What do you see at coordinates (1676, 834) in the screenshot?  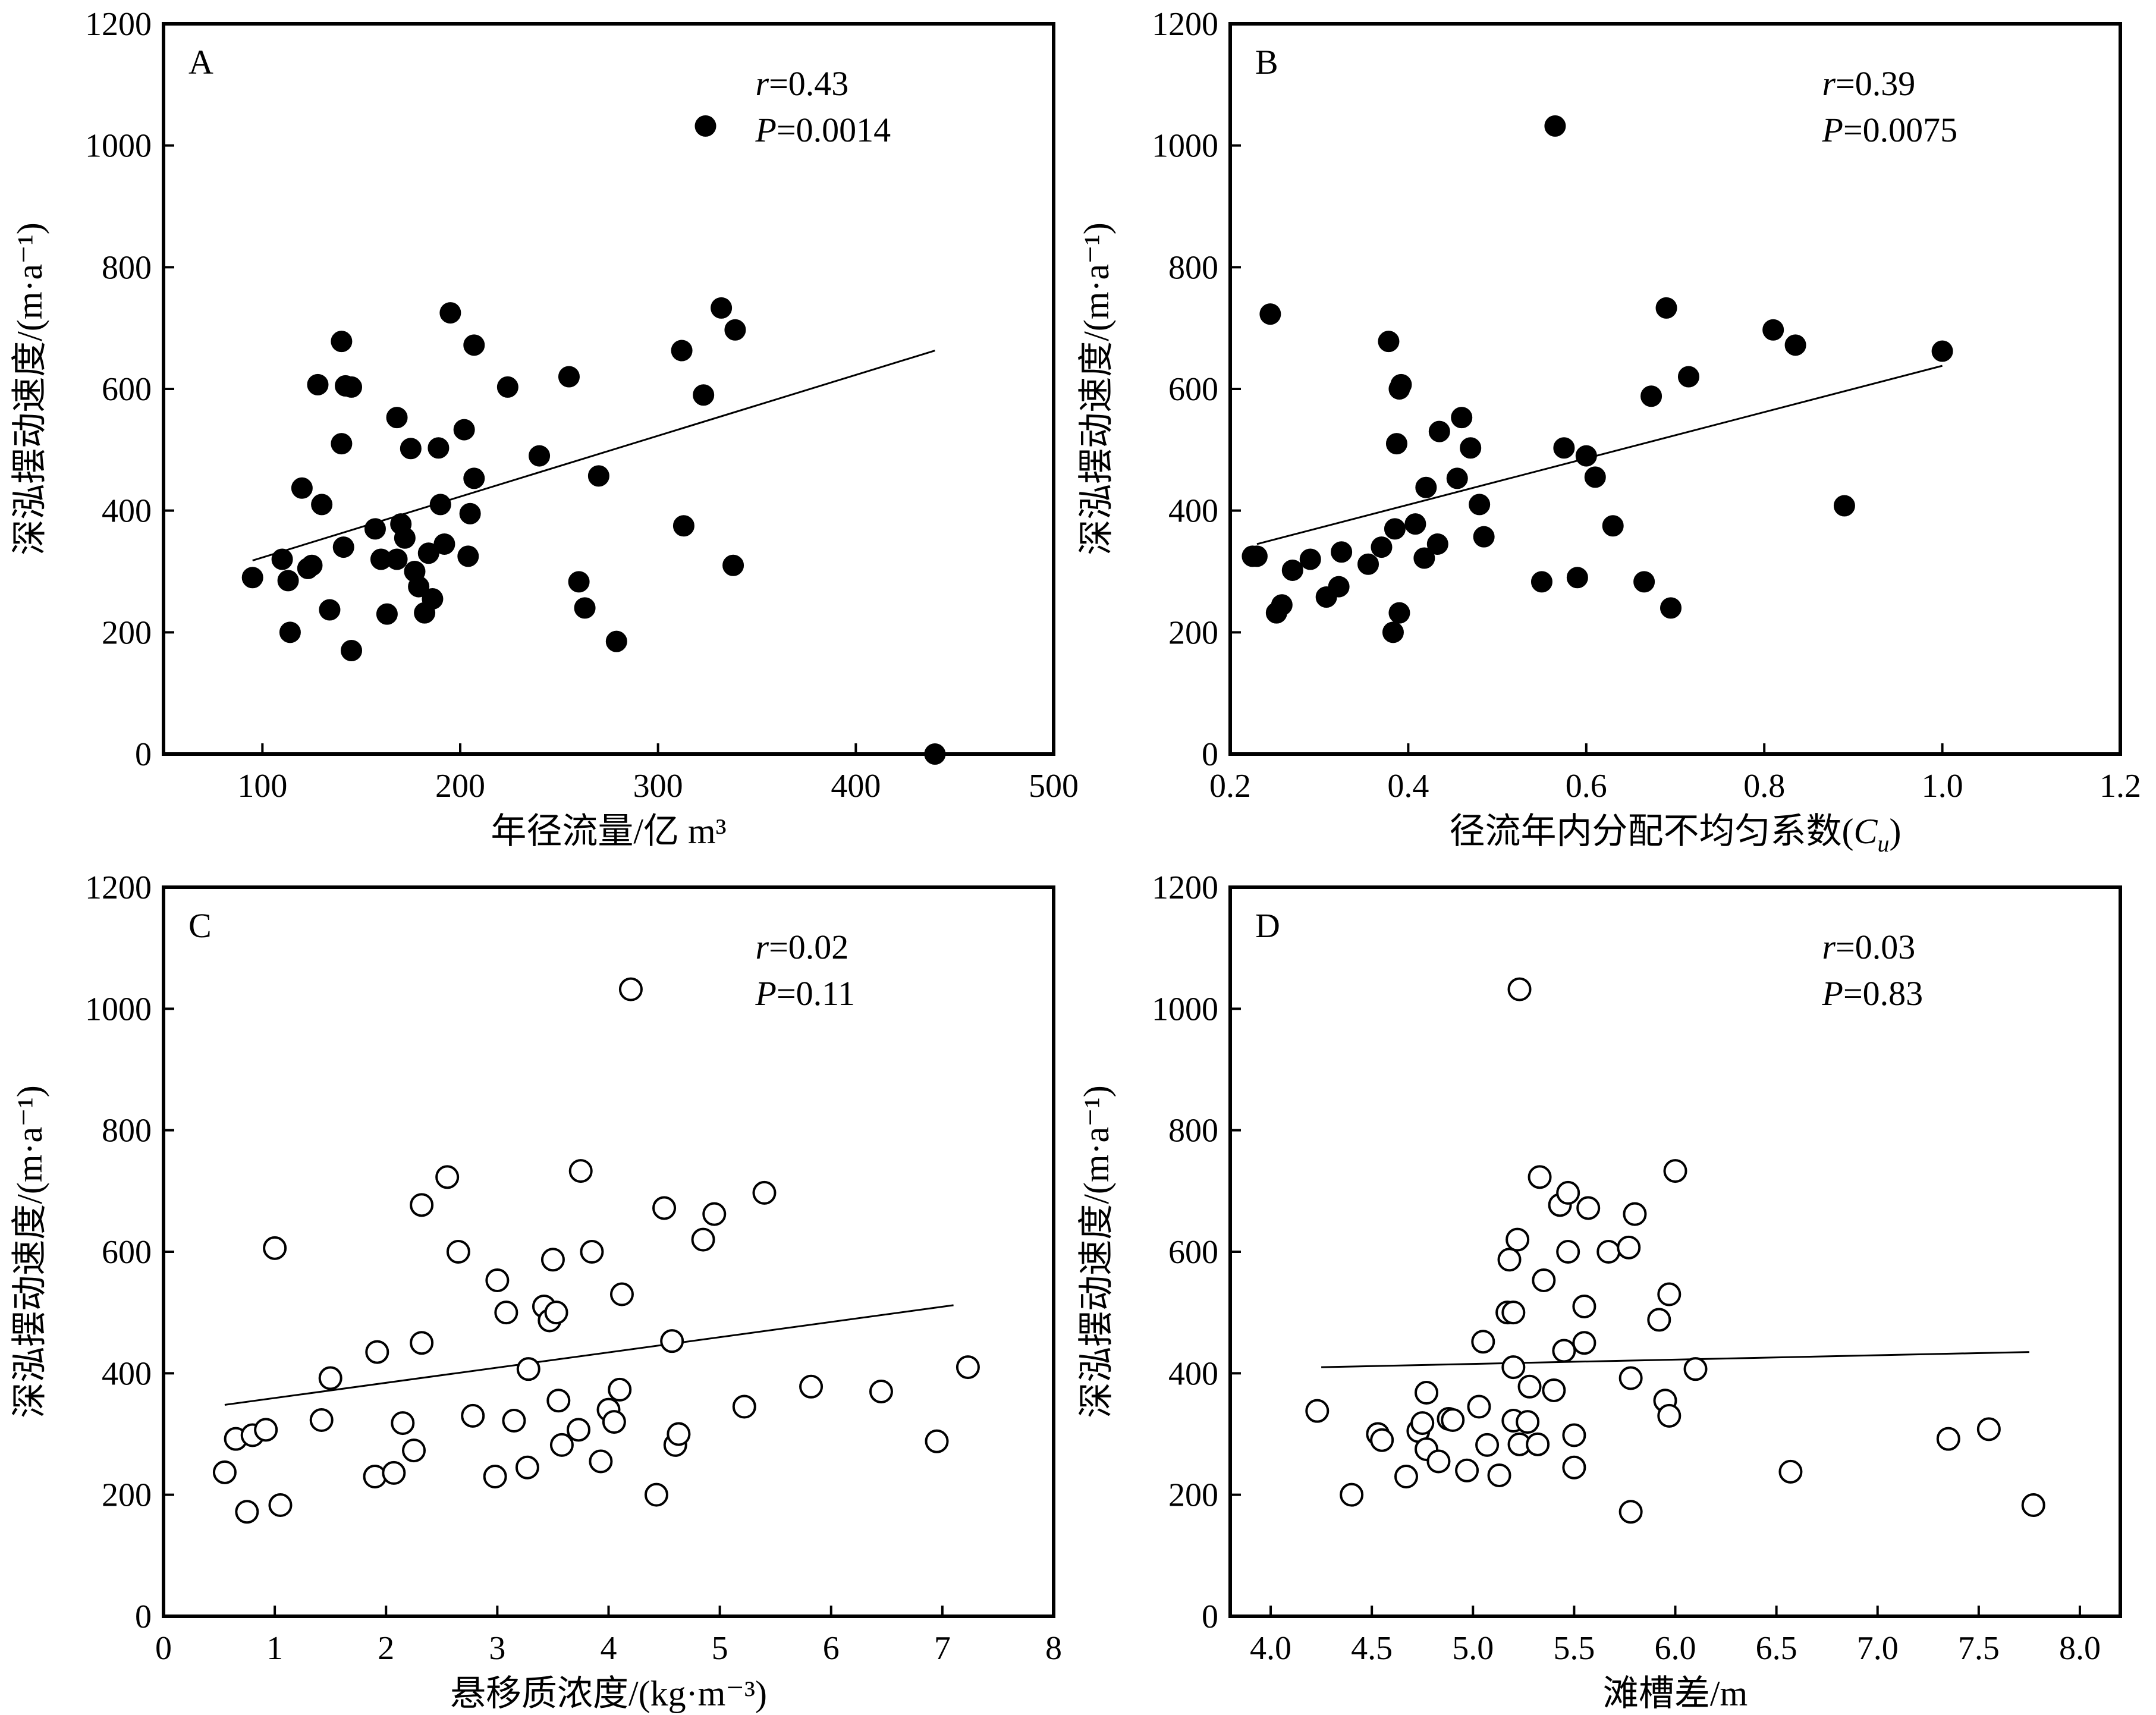 I see `x-axis-title: 径流年内分配不均匀系数(Cu)` at bounding box center [1676, 834].